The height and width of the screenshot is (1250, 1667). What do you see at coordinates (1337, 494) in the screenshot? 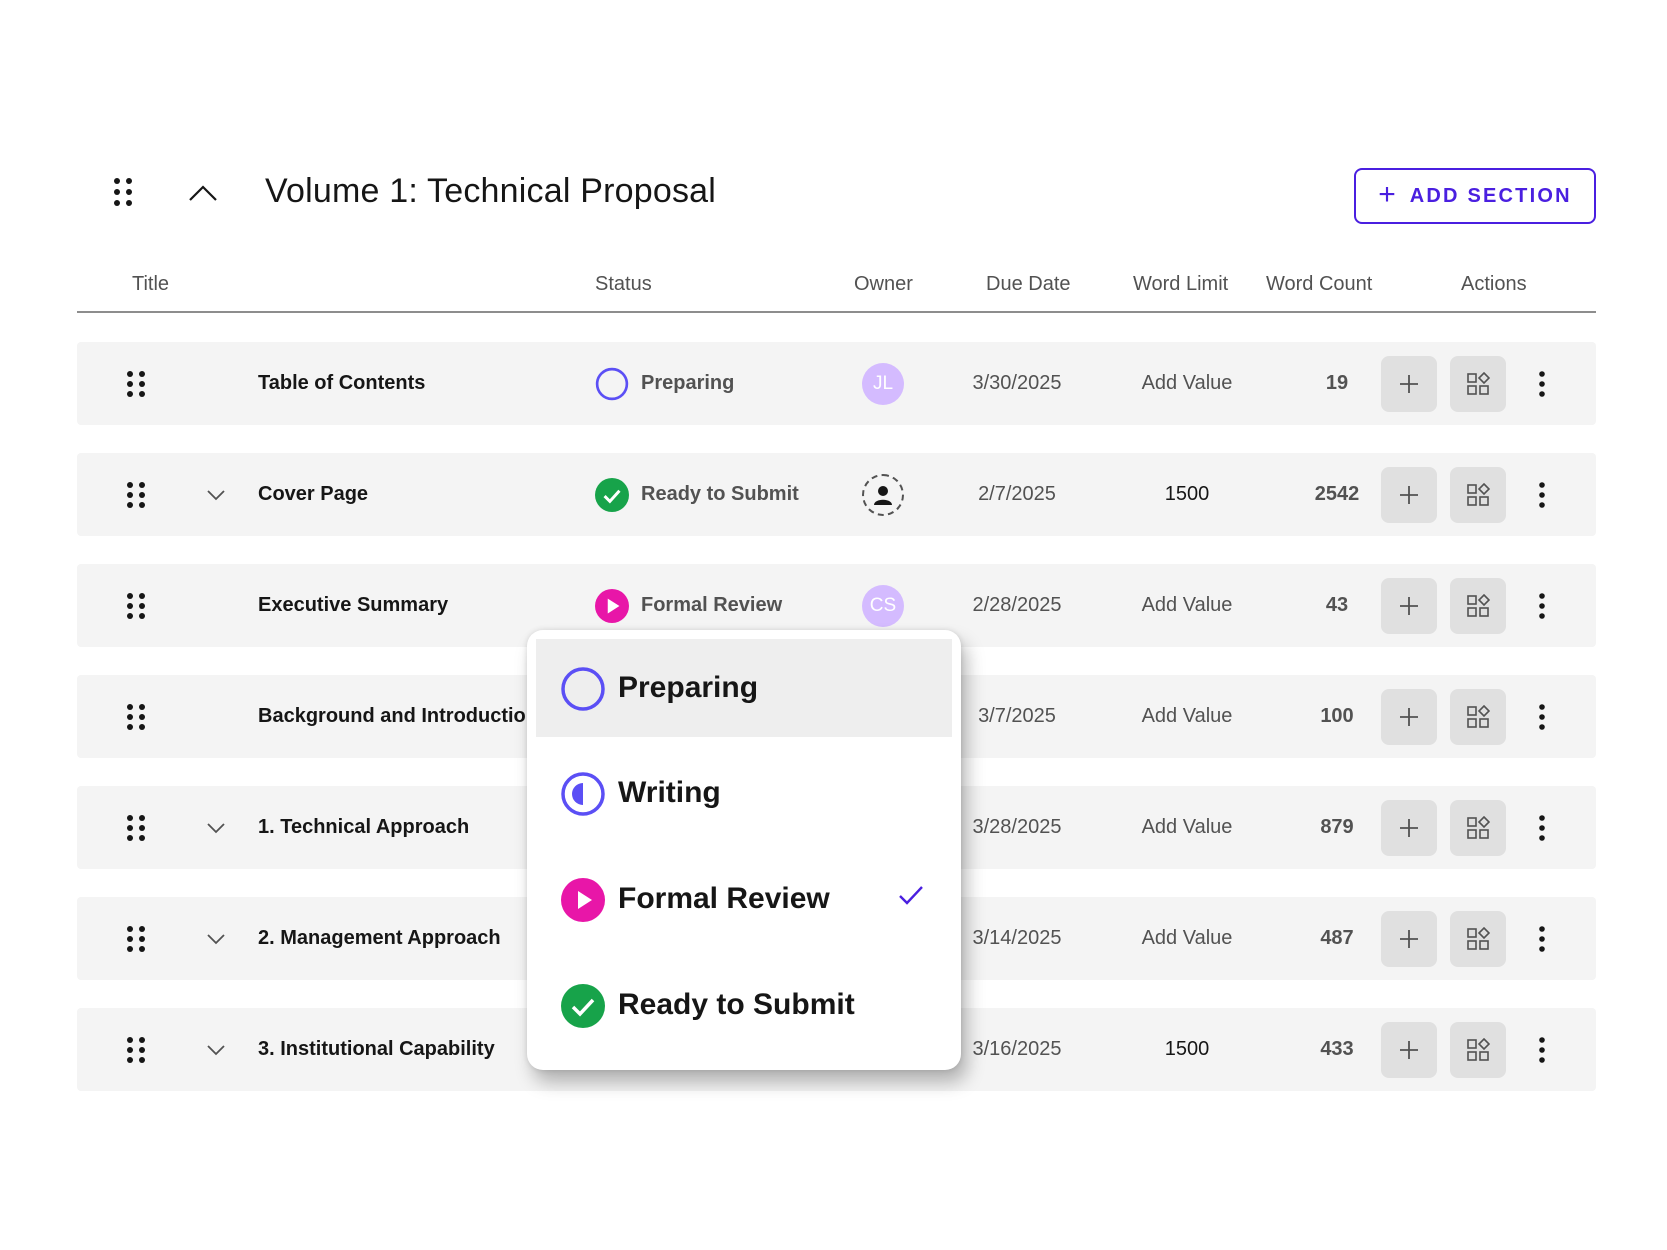
I see `row-word-count: 2542` at bounding box center [1337, 494].